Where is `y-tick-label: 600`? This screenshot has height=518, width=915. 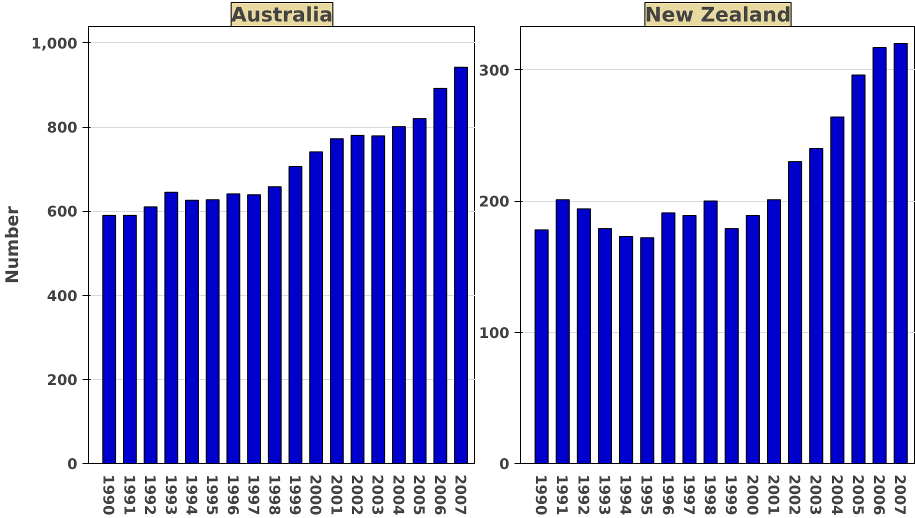
y-tick-label: 600 is located at coordinates (62, 212).